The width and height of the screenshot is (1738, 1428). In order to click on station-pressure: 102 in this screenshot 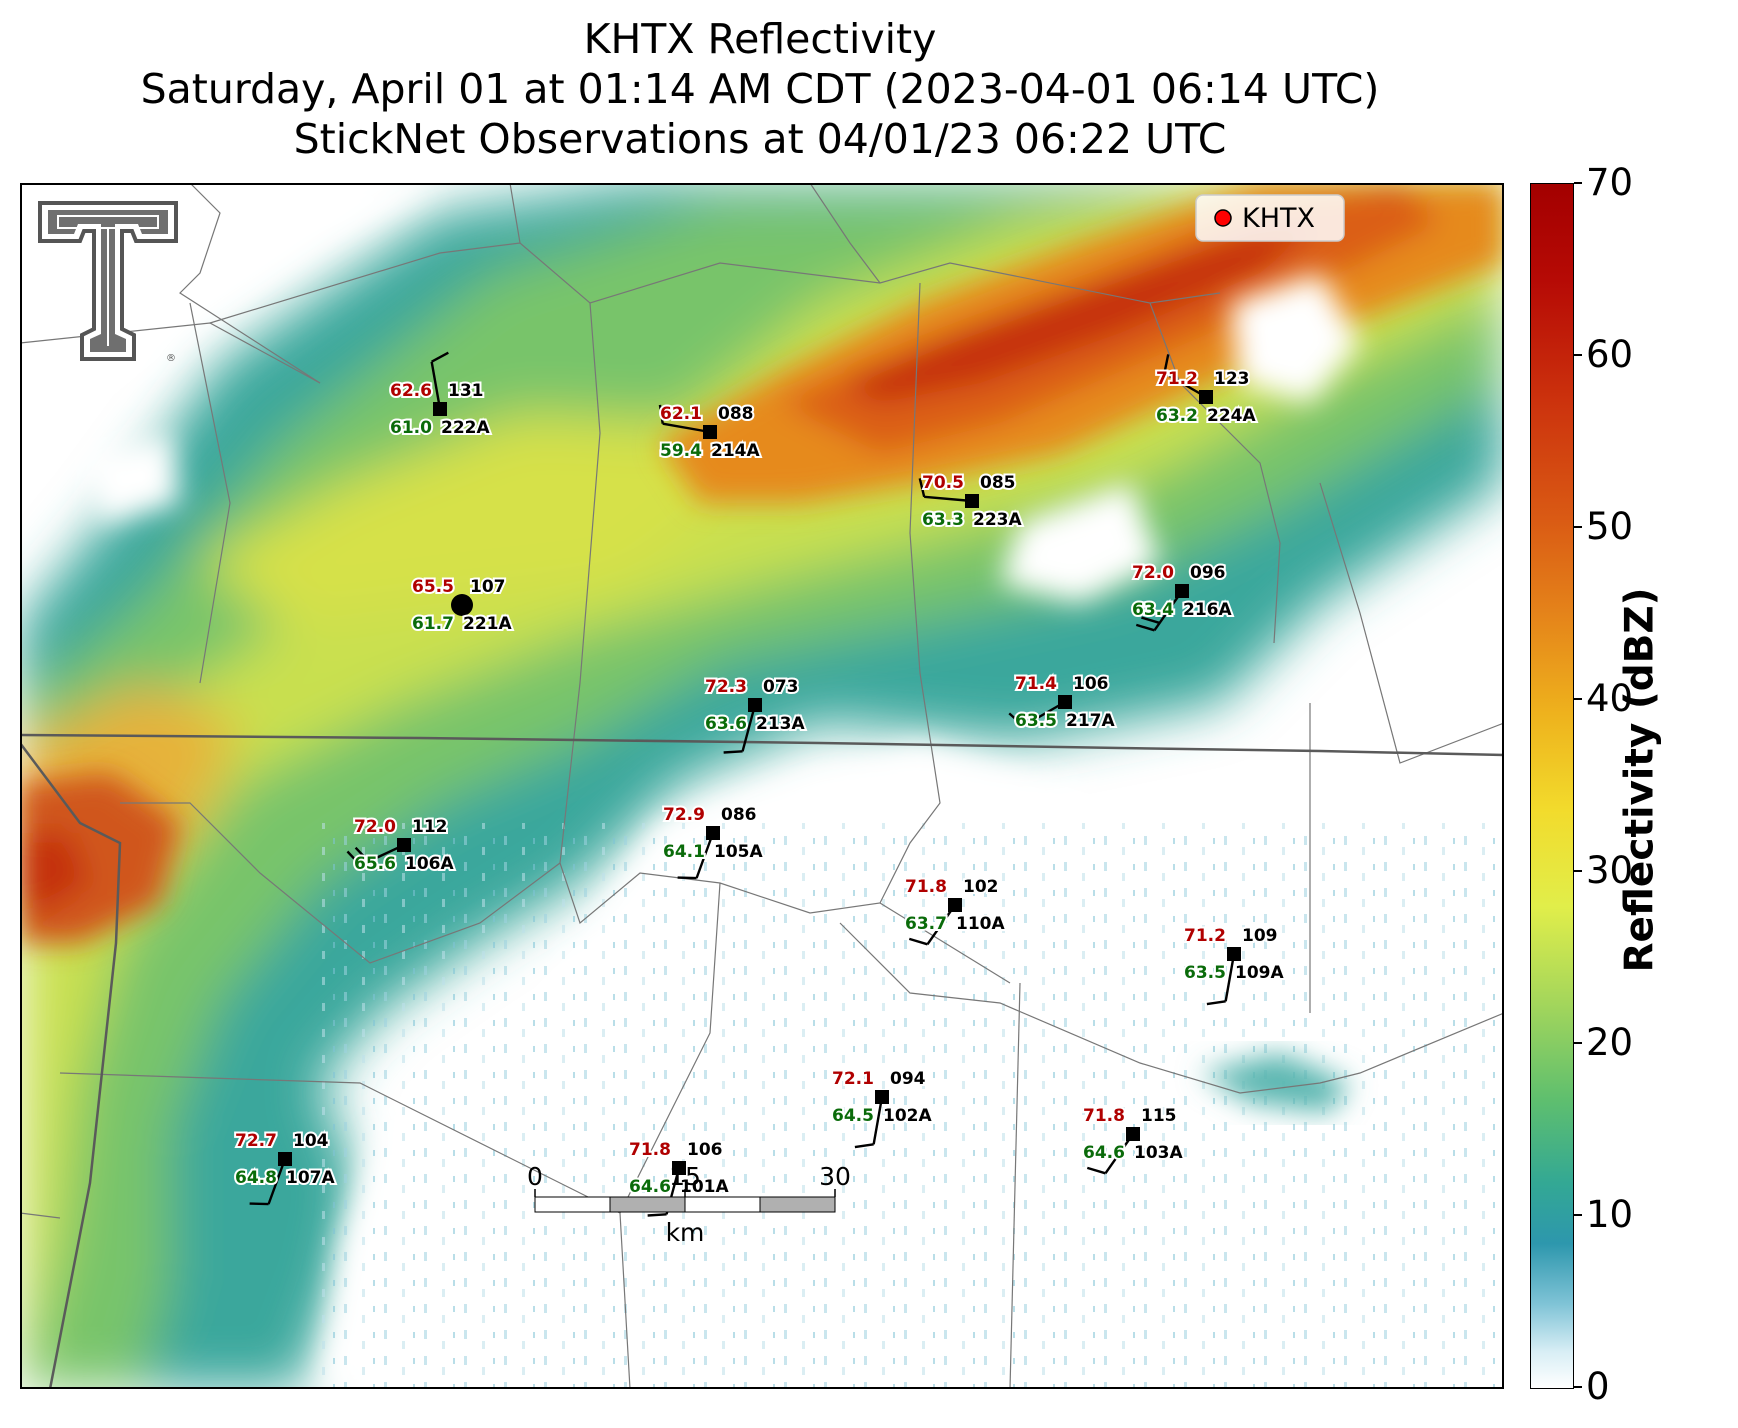, I will do `click(981, 887)`.